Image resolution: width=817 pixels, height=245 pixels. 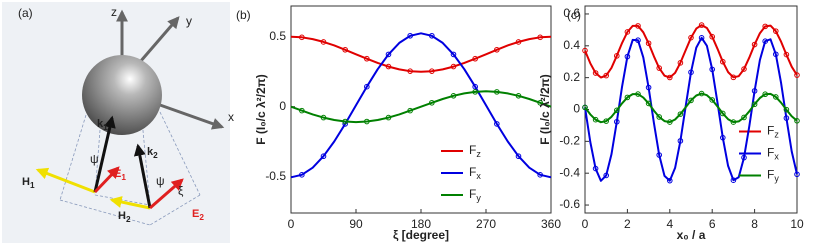 What do you see at coordinates (277, 36) in the screenshot?
I see `y-tick-label: 0.5` at bounding box center [277, 36].